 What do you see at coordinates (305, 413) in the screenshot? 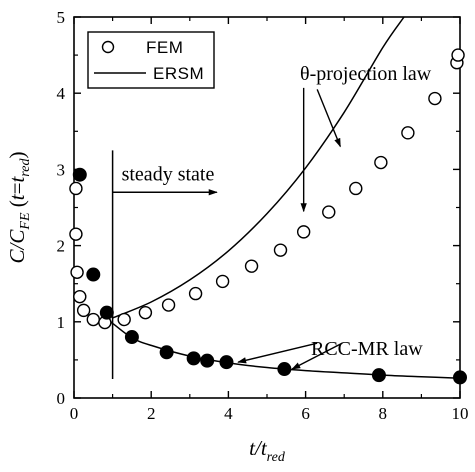
I see `x-tick-label: 6` at bounding box center [305, 413].